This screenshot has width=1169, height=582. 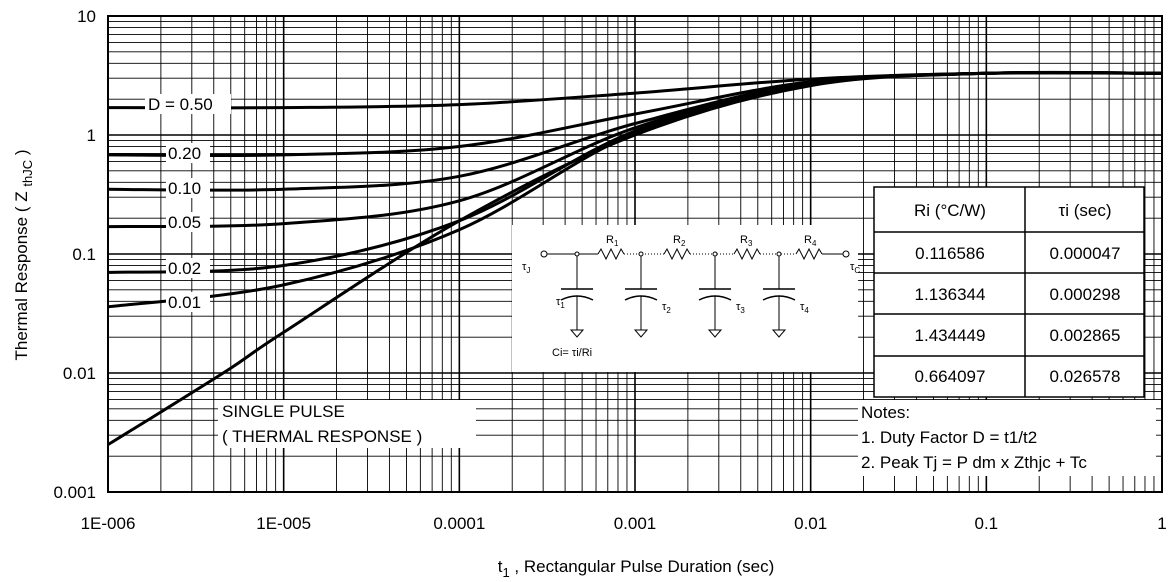 What do you see at coordinates (180, 104) in the screenshot?
I see `curve-label-d050: D = 0.50` at bounding box center [180, 104].